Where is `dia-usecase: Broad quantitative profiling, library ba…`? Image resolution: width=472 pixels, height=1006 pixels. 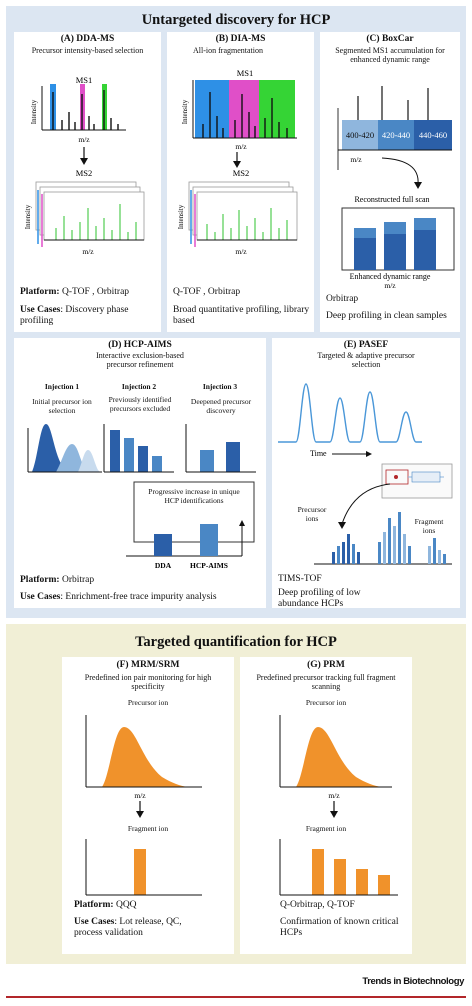 dia-usecase: Broad quantitative profiling, library ba… is located at coordinates (241, 315).